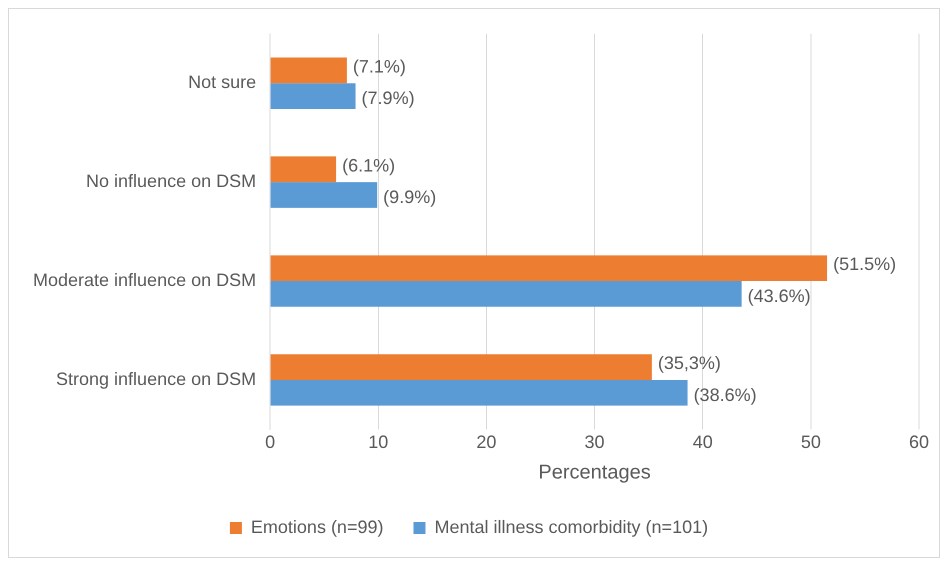  I want to click on x-tick-label: 40, so click(702, 442).